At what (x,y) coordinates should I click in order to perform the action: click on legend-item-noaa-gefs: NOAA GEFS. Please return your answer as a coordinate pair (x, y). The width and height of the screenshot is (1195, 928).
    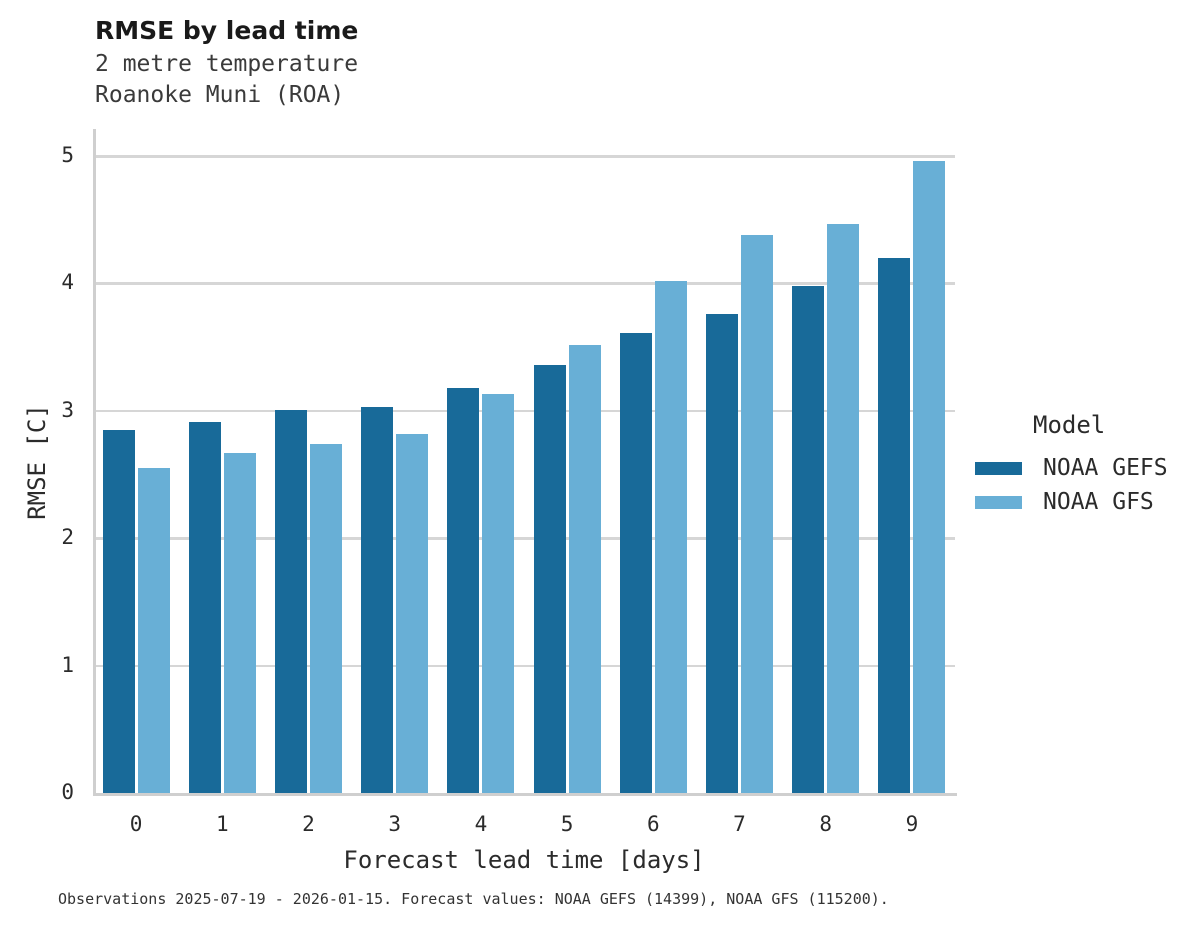
    Looking at the image, I should click on (1071, 468).